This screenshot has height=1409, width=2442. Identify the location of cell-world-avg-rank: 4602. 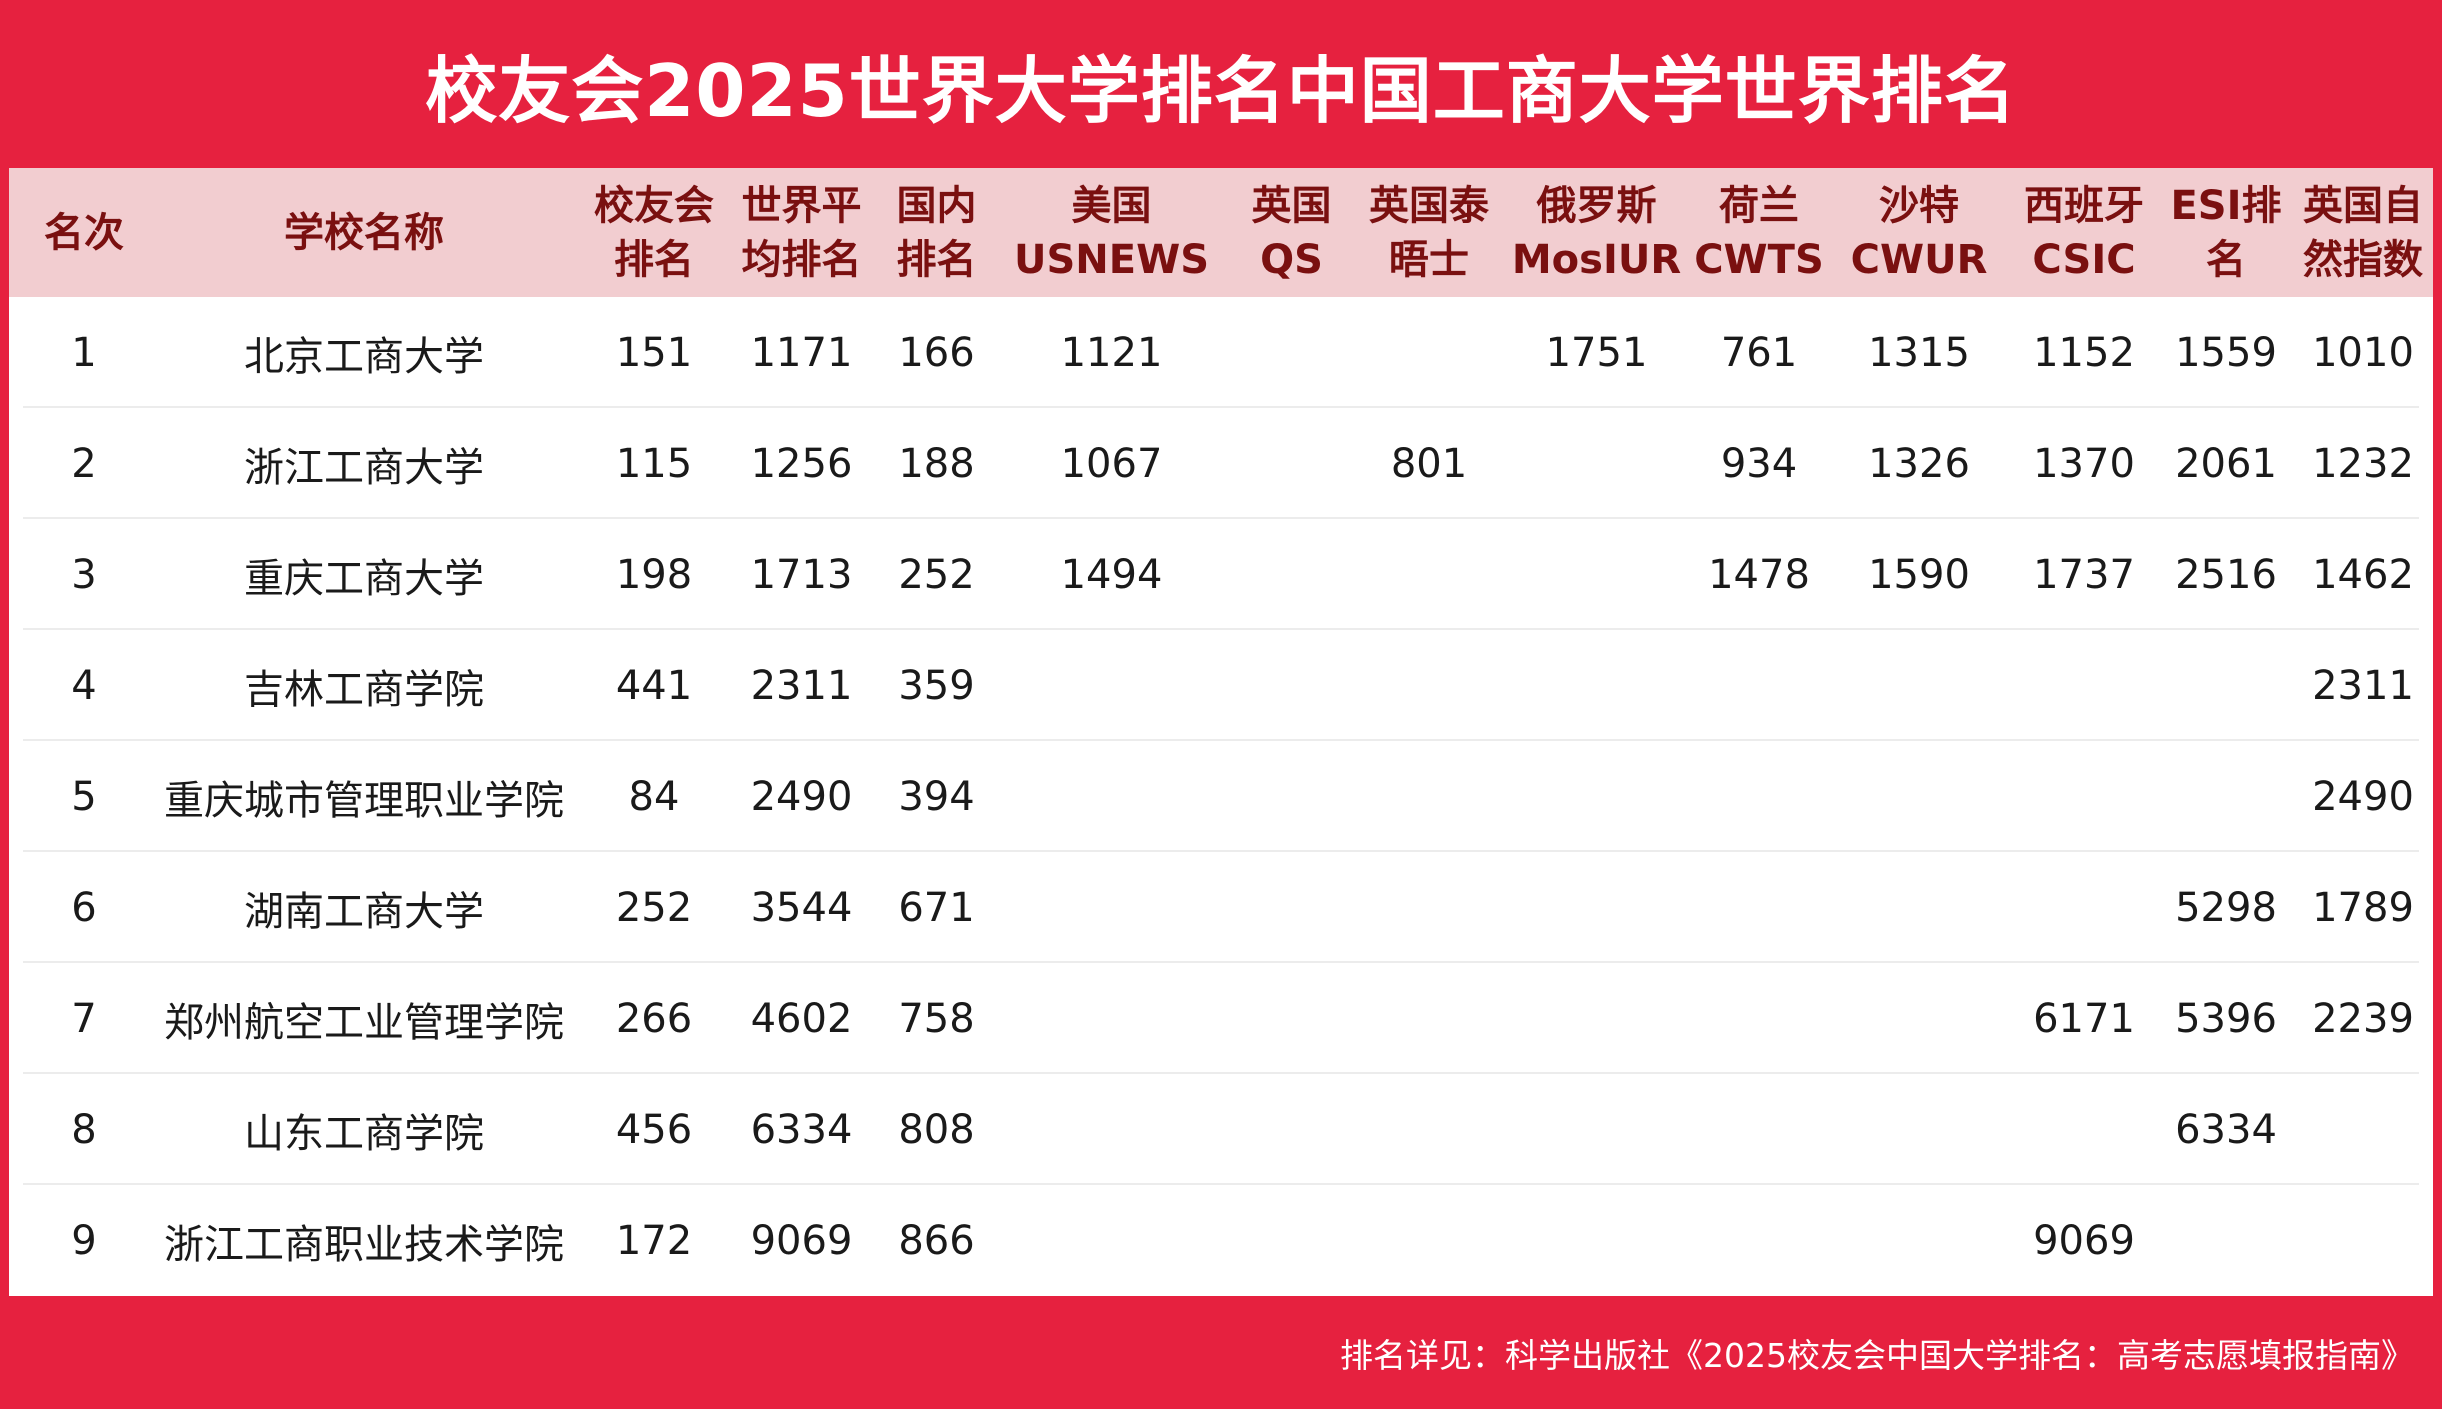
(801, 1018).